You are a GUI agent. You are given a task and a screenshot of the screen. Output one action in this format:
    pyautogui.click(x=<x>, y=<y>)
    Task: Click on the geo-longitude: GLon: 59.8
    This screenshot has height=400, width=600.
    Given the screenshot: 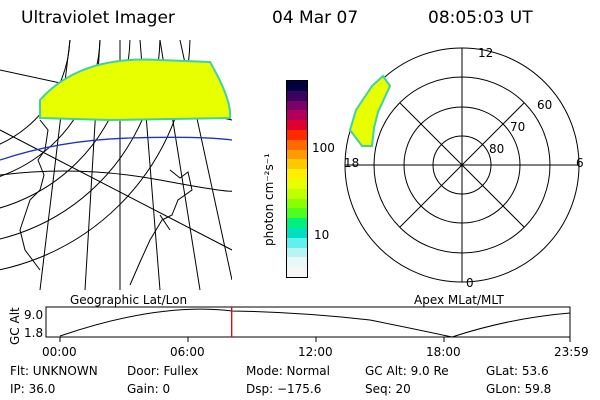 What is the action you would take?
    pyautogui.click(x=519, y=389)
    